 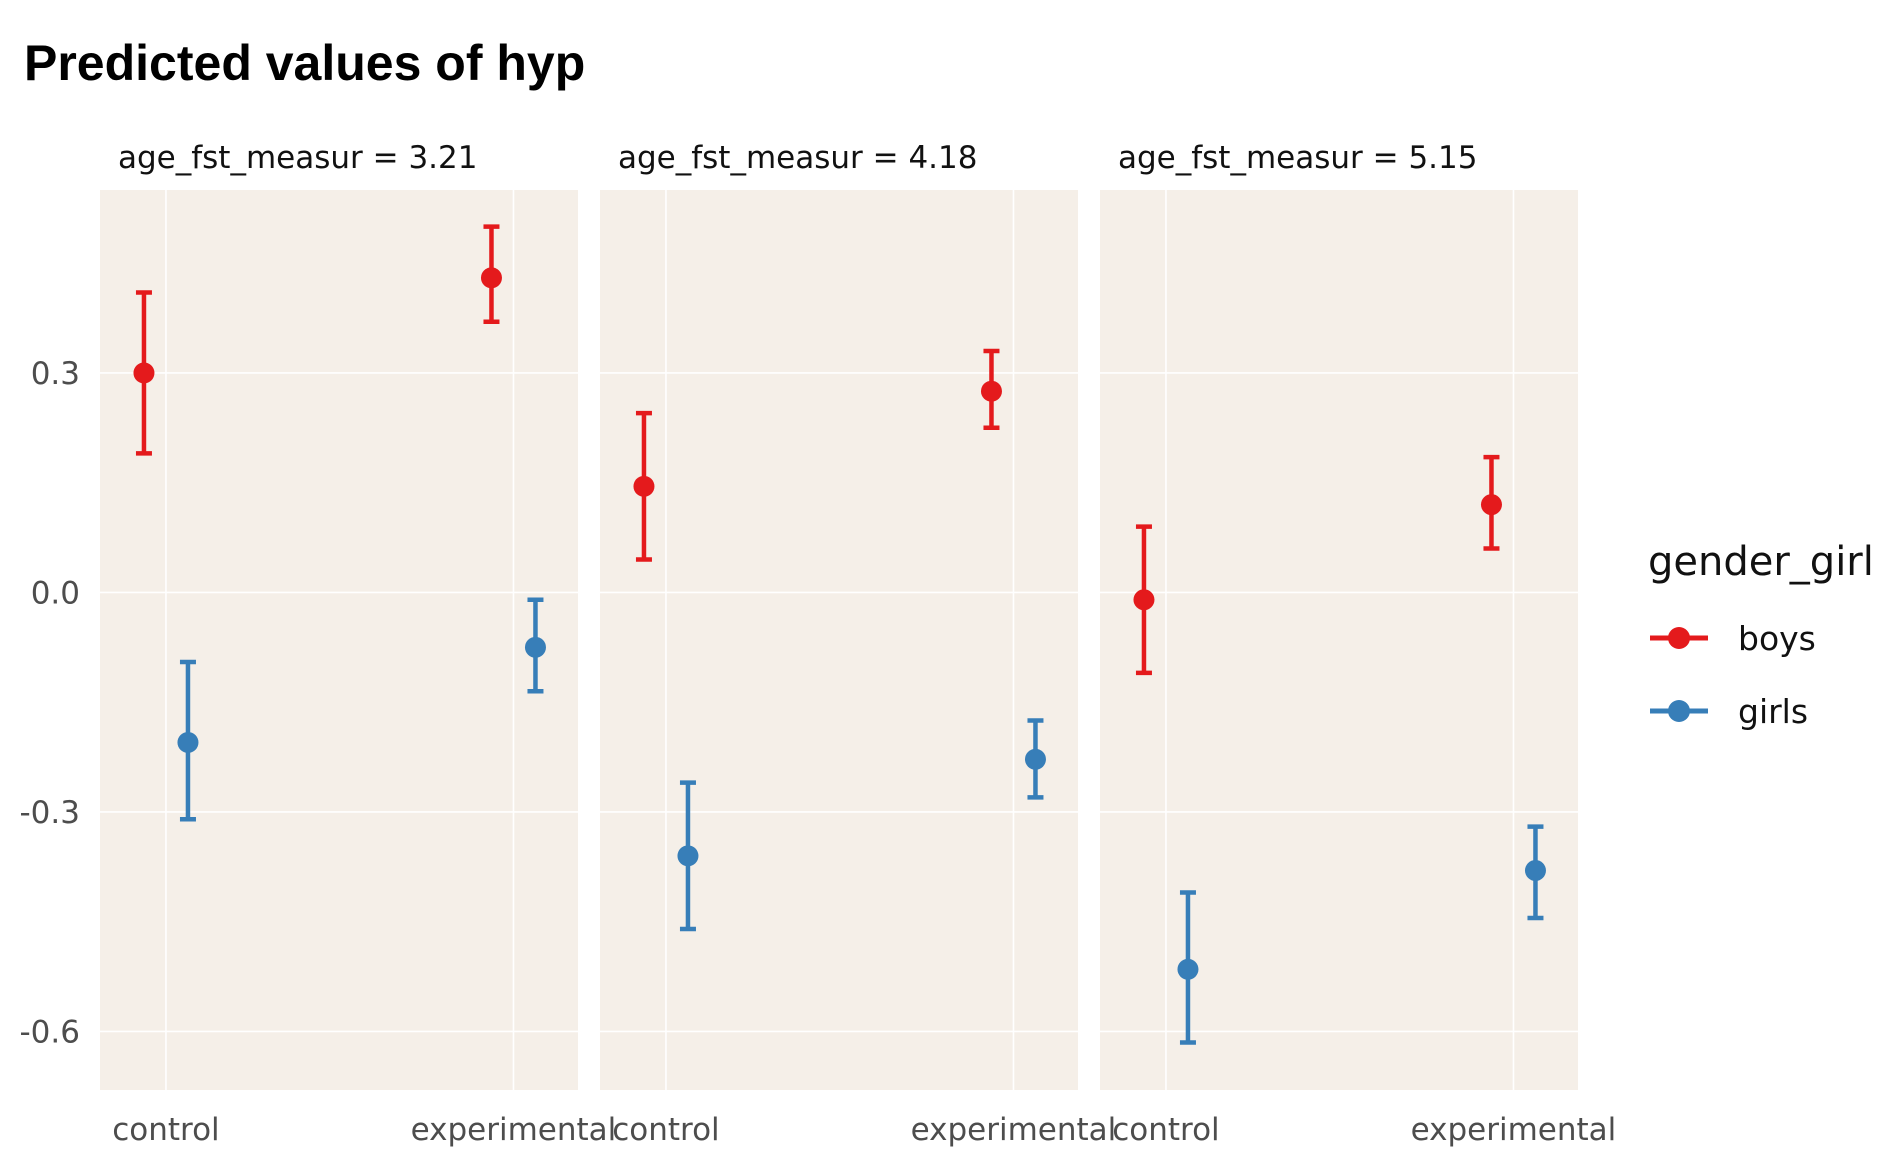 I want to click on legend-label: girls, so click(x=1773, y=711).